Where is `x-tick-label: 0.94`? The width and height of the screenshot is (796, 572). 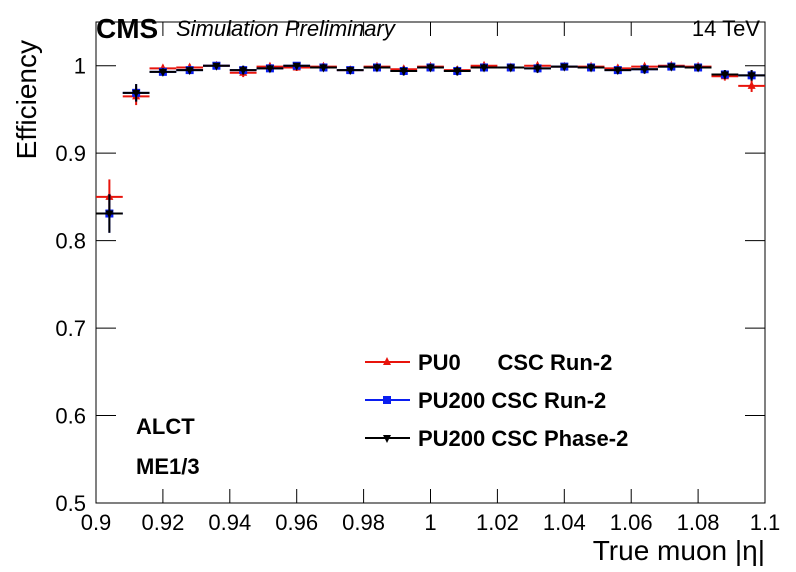 x-tick-label: 0.94 is located at coordinates (229, 522).